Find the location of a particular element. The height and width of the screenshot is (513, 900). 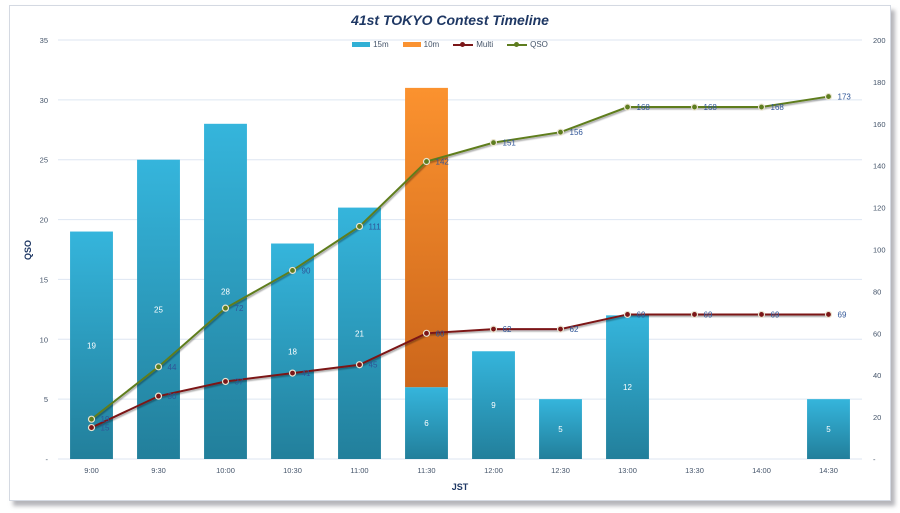

bar-10m is located at coordinates (426, 237).